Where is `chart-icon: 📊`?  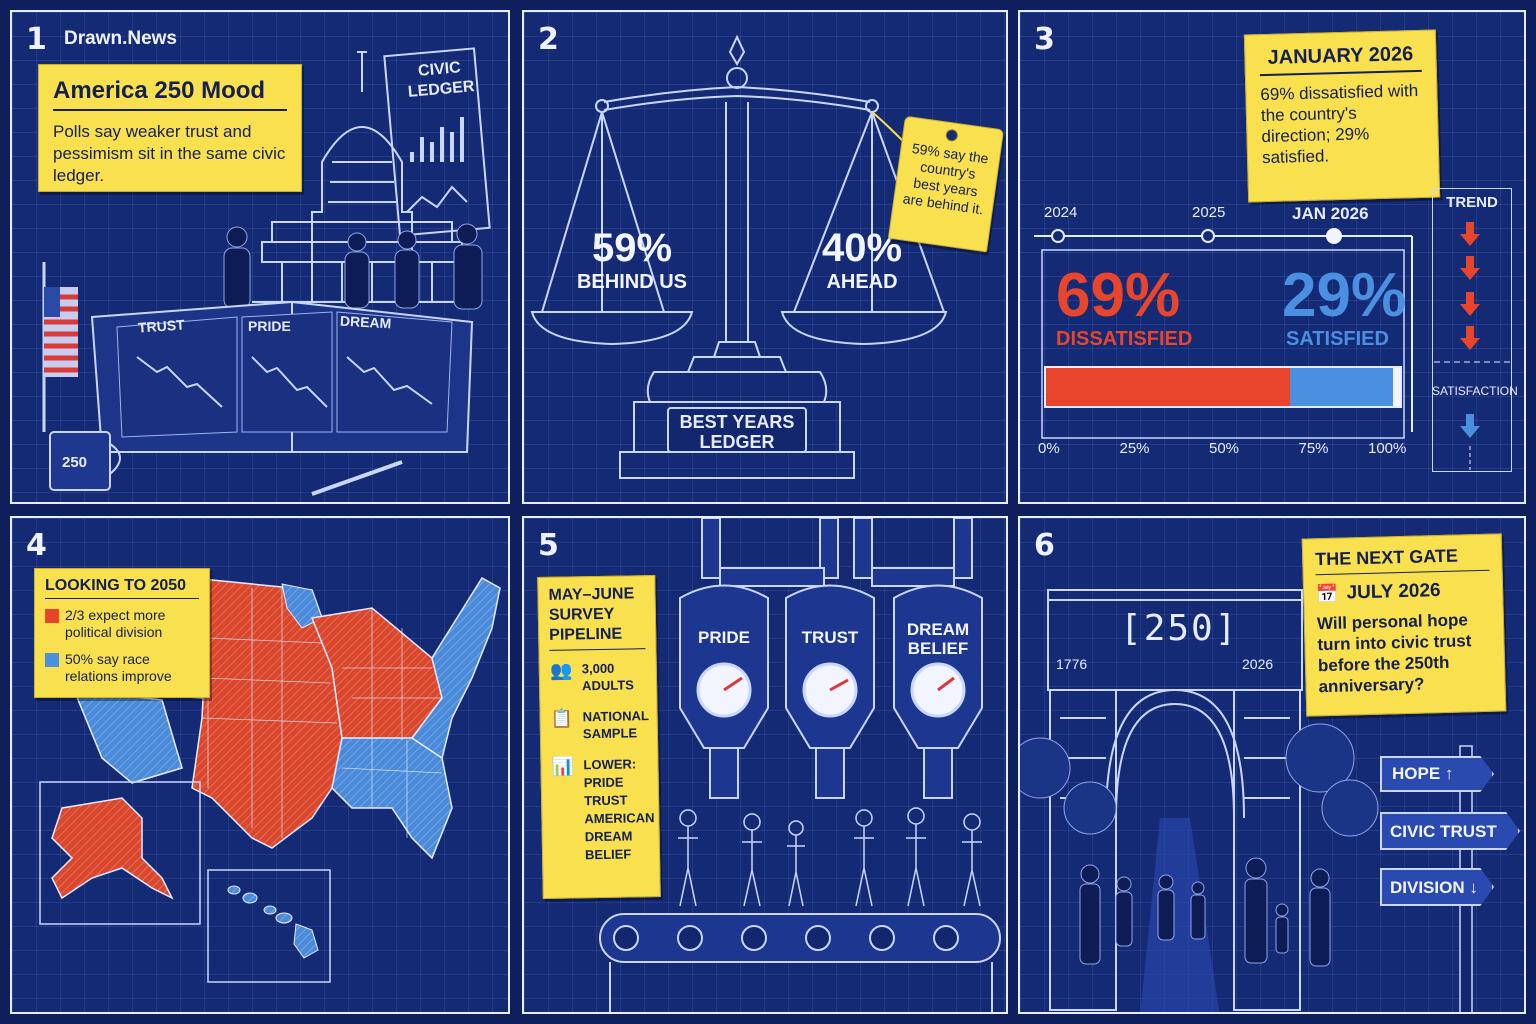
chart-icon: 📊 is located at coordinates (563, 766).